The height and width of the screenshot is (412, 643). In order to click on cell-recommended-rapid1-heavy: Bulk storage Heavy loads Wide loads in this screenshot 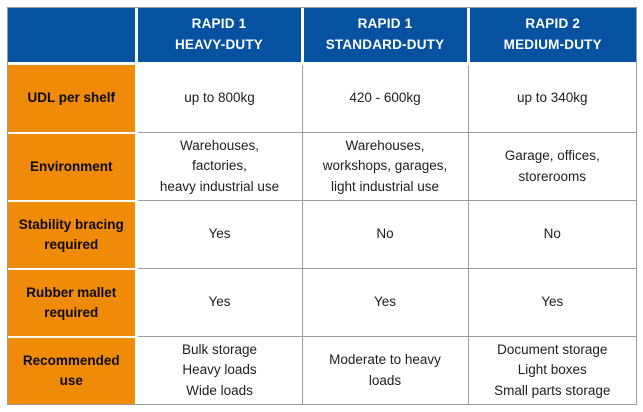, I will do `click(219, 370)`.